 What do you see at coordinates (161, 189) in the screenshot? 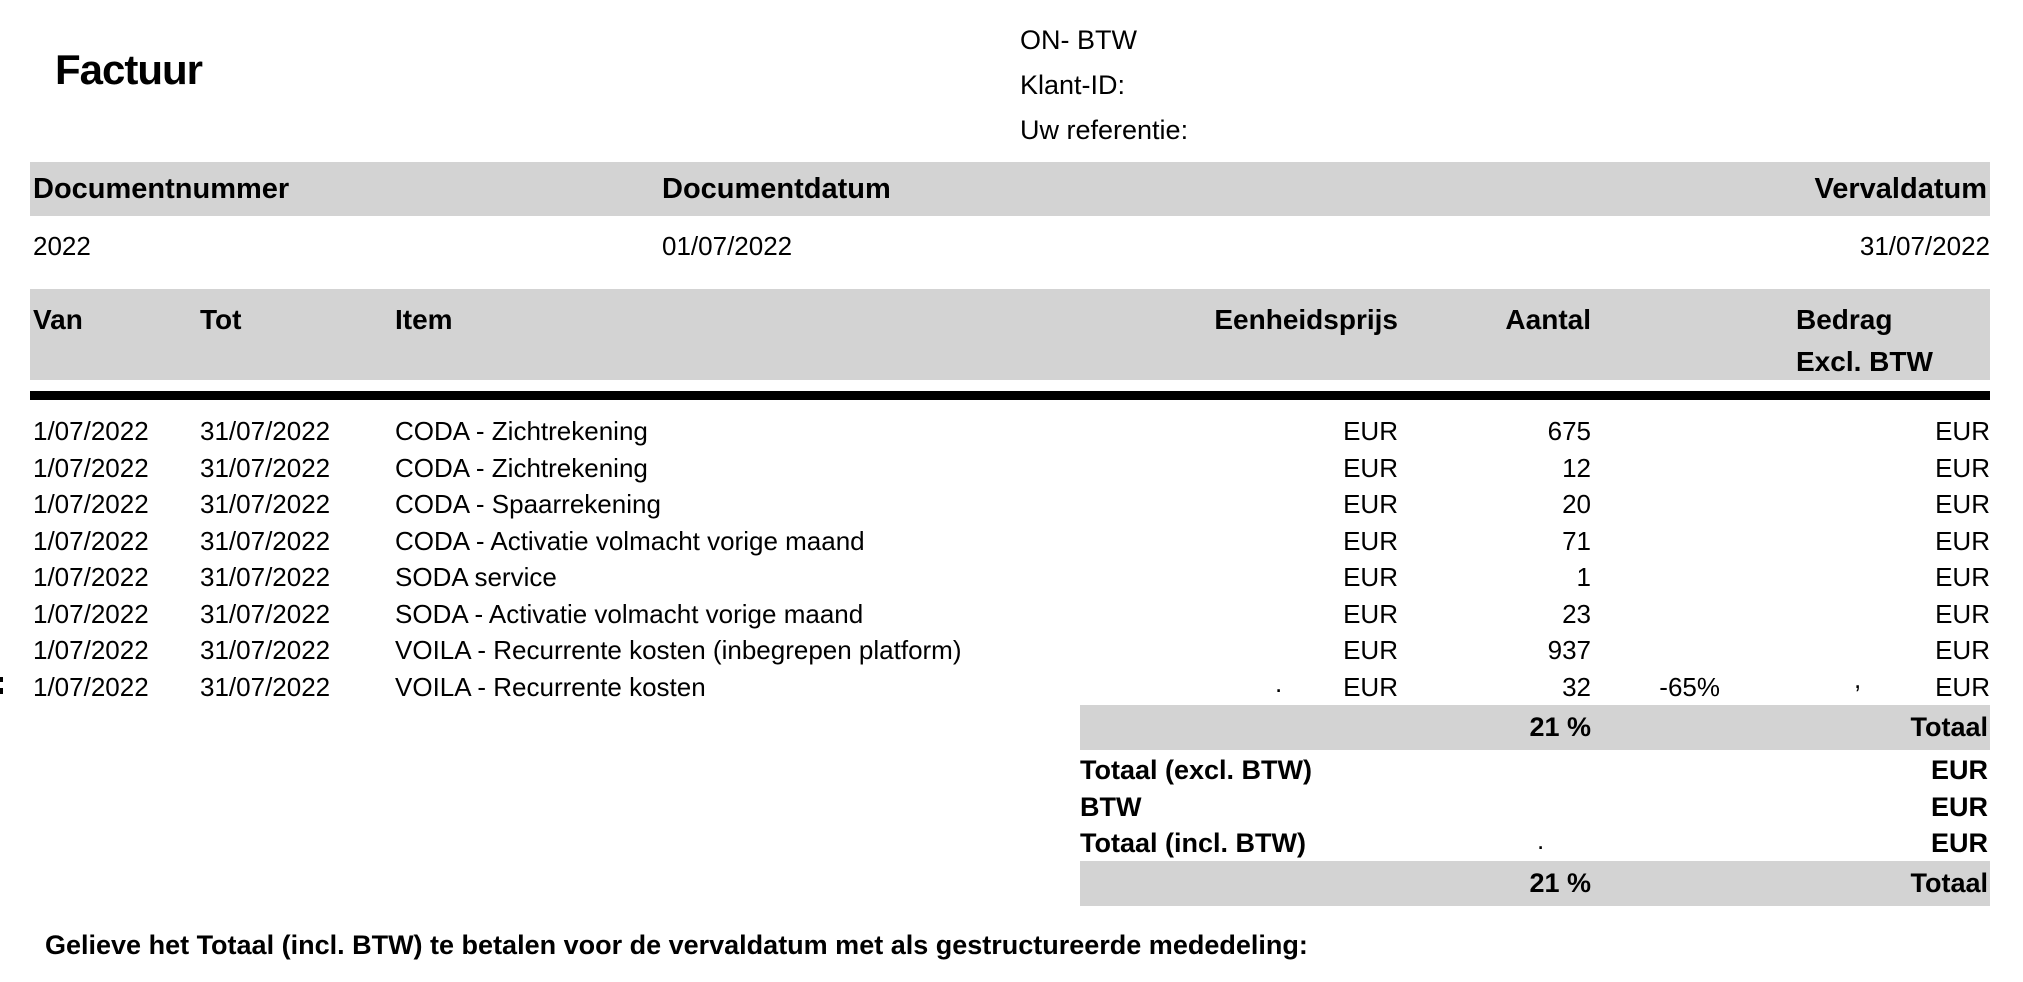
I see `document-number-label: Documentnummer` at bounding box center [161, 189].